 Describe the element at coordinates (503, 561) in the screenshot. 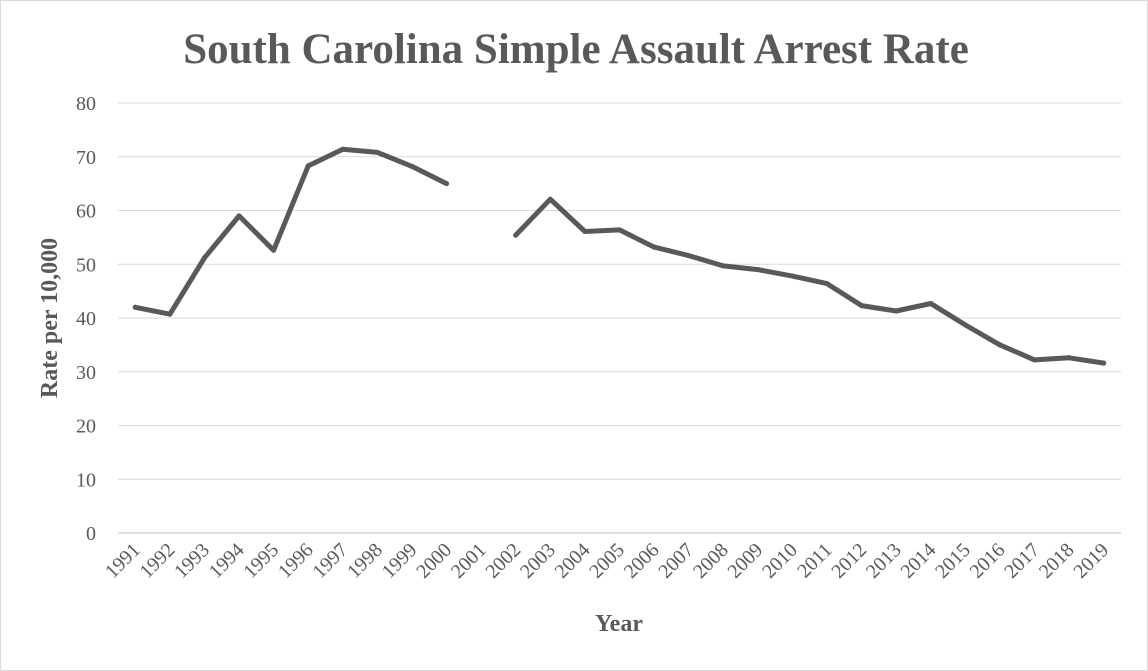

I see `x-tick-label: 2002` at that location.